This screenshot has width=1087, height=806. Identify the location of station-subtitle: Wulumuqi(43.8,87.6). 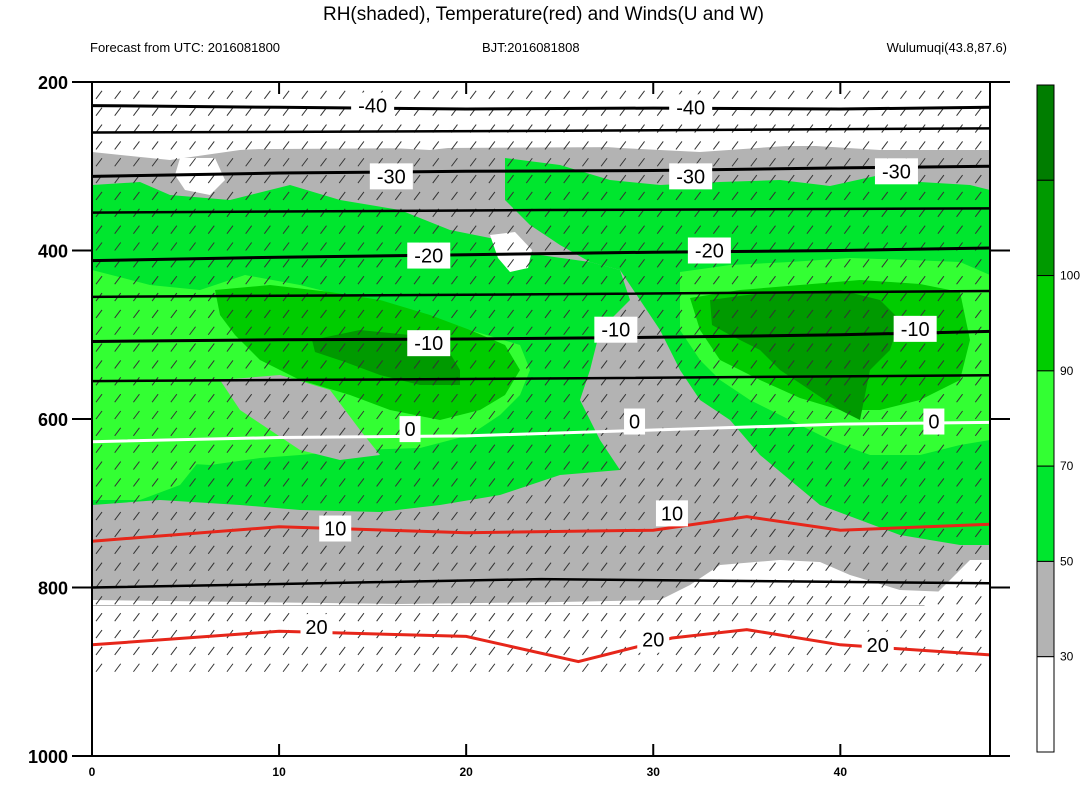
(946, 47).